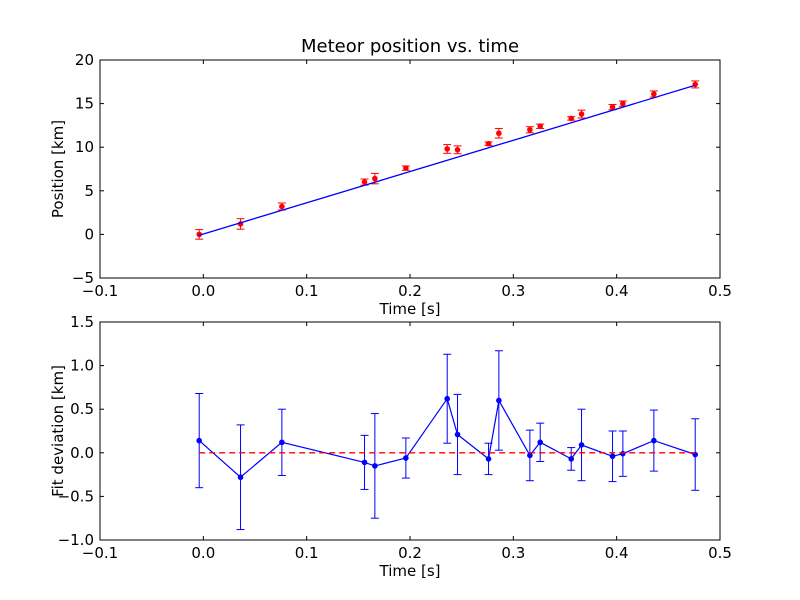  Describe the element at coordinates (58, 169) in the screenshot. I see `y-axis-label: Position [km]` at that location.